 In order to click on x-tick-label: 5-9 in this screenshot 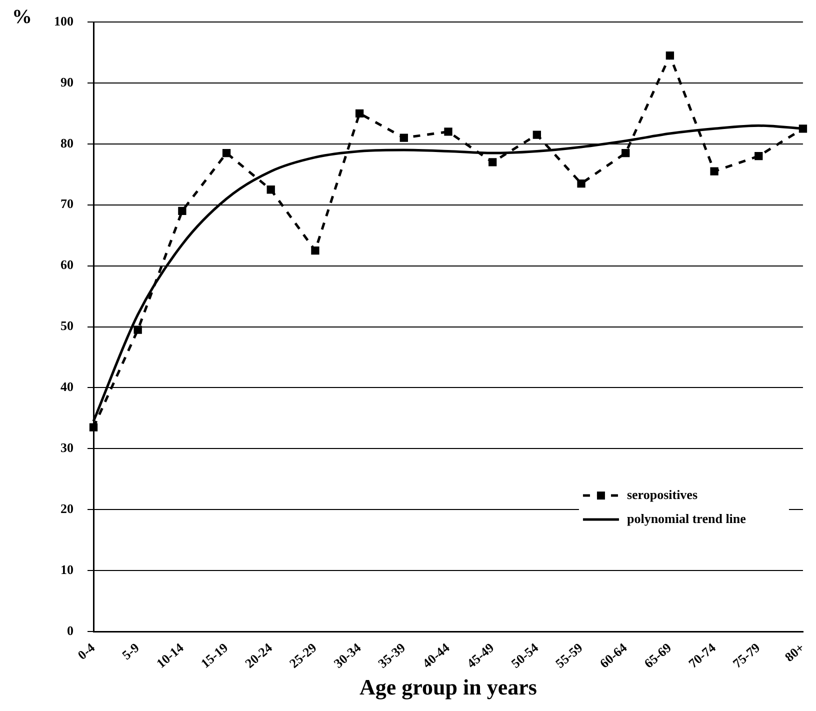, I will do `click(130, 651)`.